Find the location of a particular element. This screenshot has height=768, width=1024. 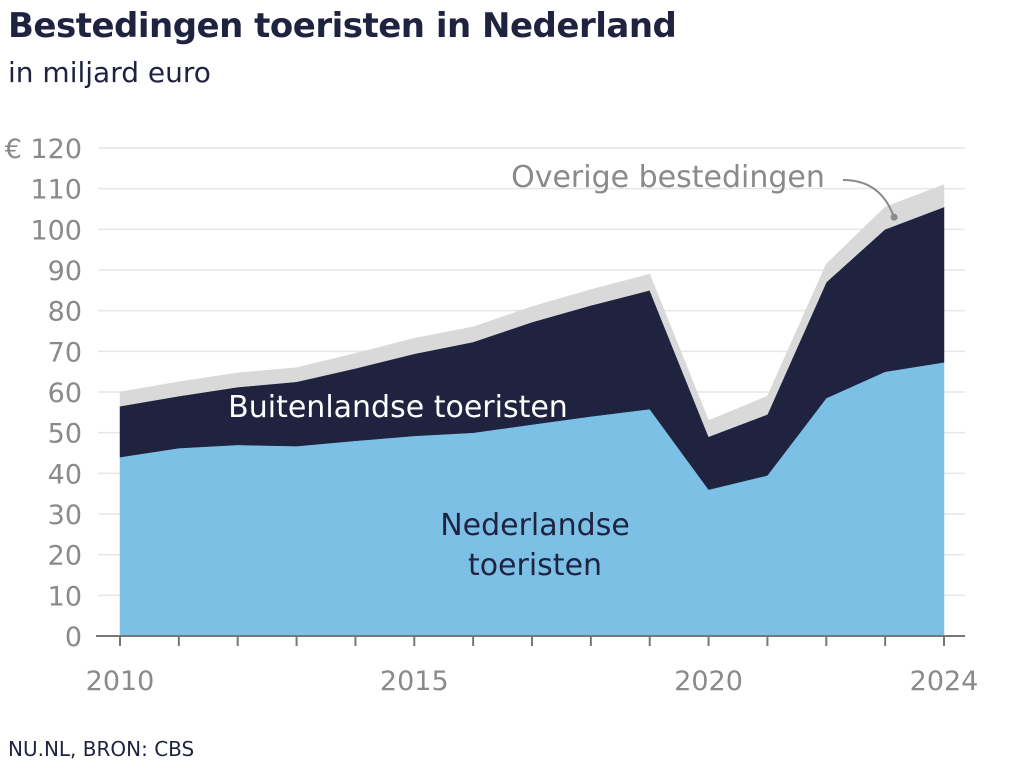

y-tick-label: 80 is located at coordinates (65, 312).